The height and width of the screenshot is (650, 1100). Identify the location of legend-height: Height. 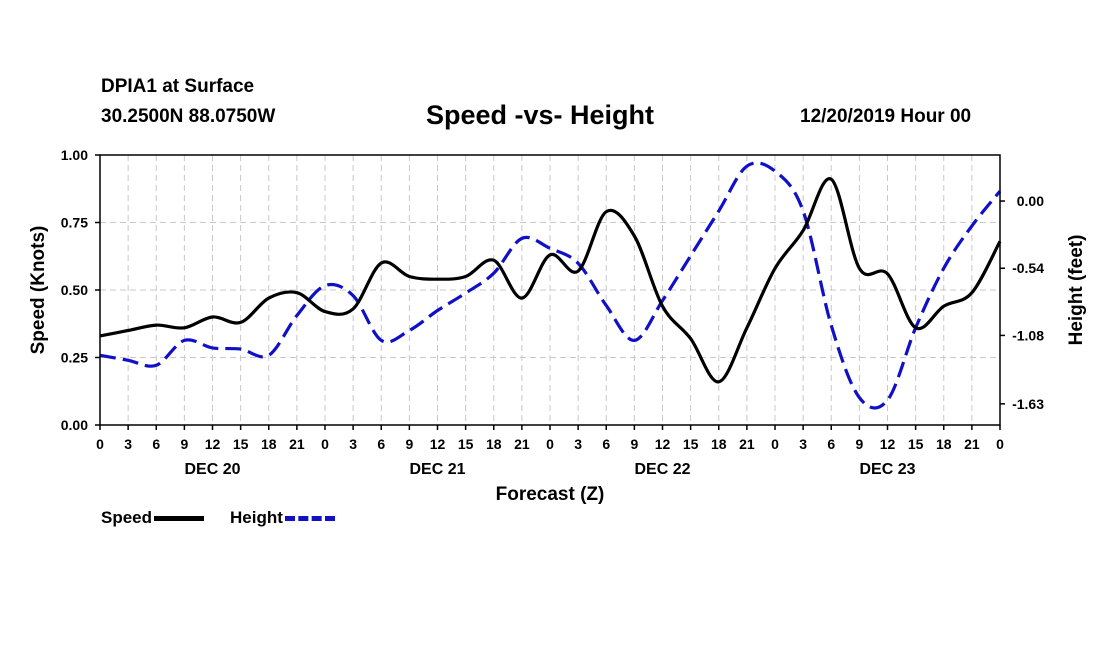
(282, 518).